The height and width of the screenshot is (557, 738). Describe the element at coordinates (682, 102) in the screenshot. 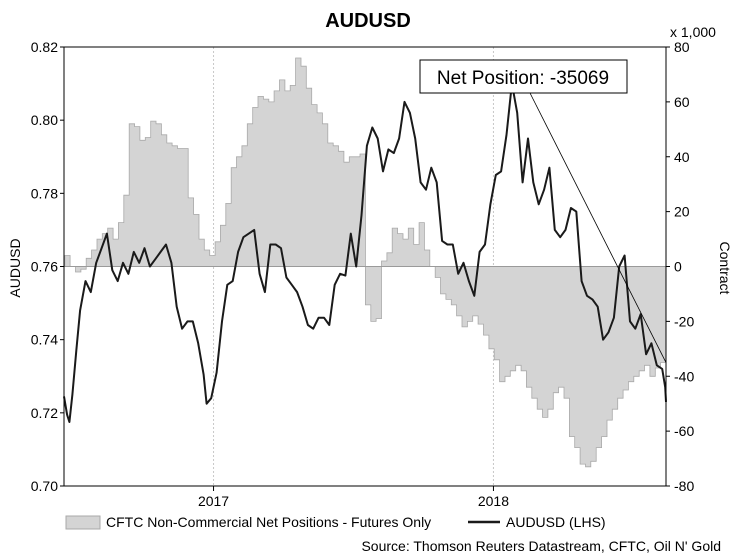

I see `y2-tick-label-1: 60` at that location.